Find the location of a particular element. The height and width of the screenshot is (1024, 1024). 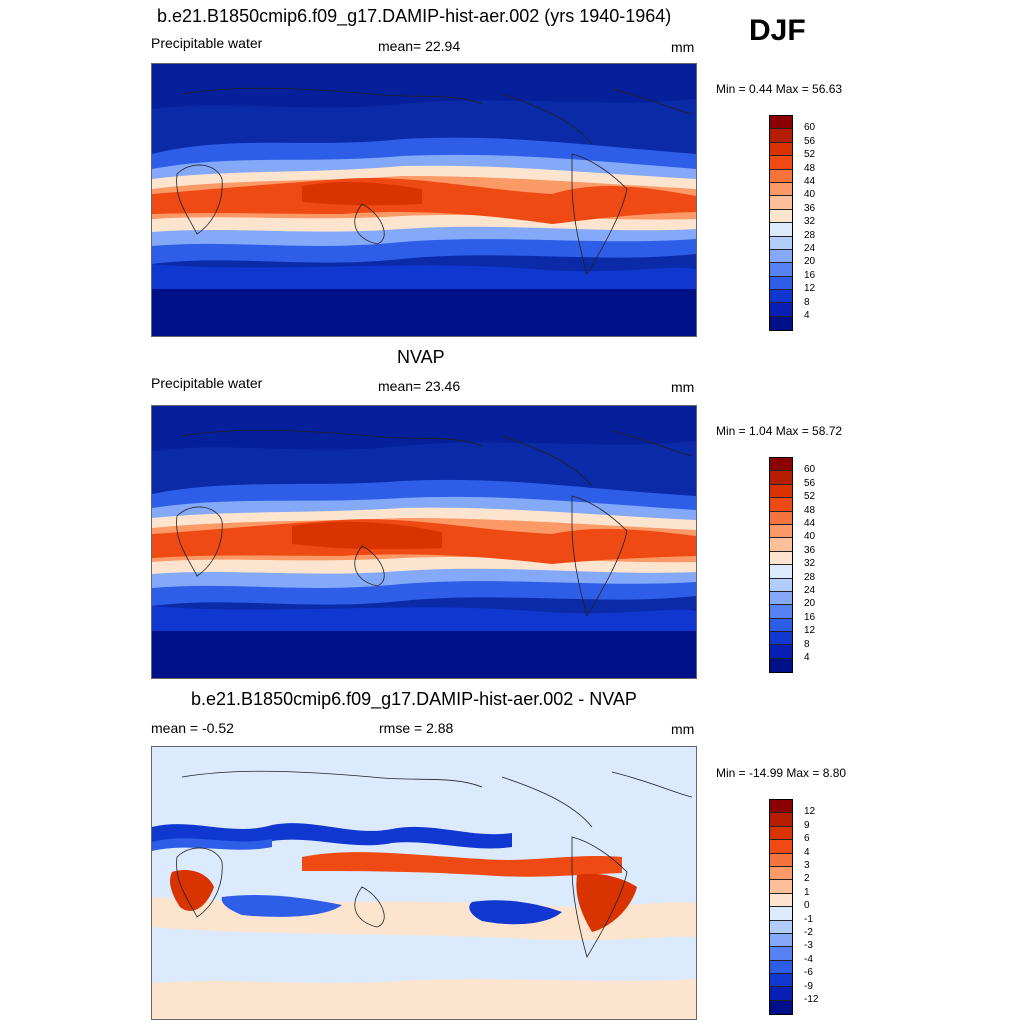

panel3-map is located at coordinates (424, 883).